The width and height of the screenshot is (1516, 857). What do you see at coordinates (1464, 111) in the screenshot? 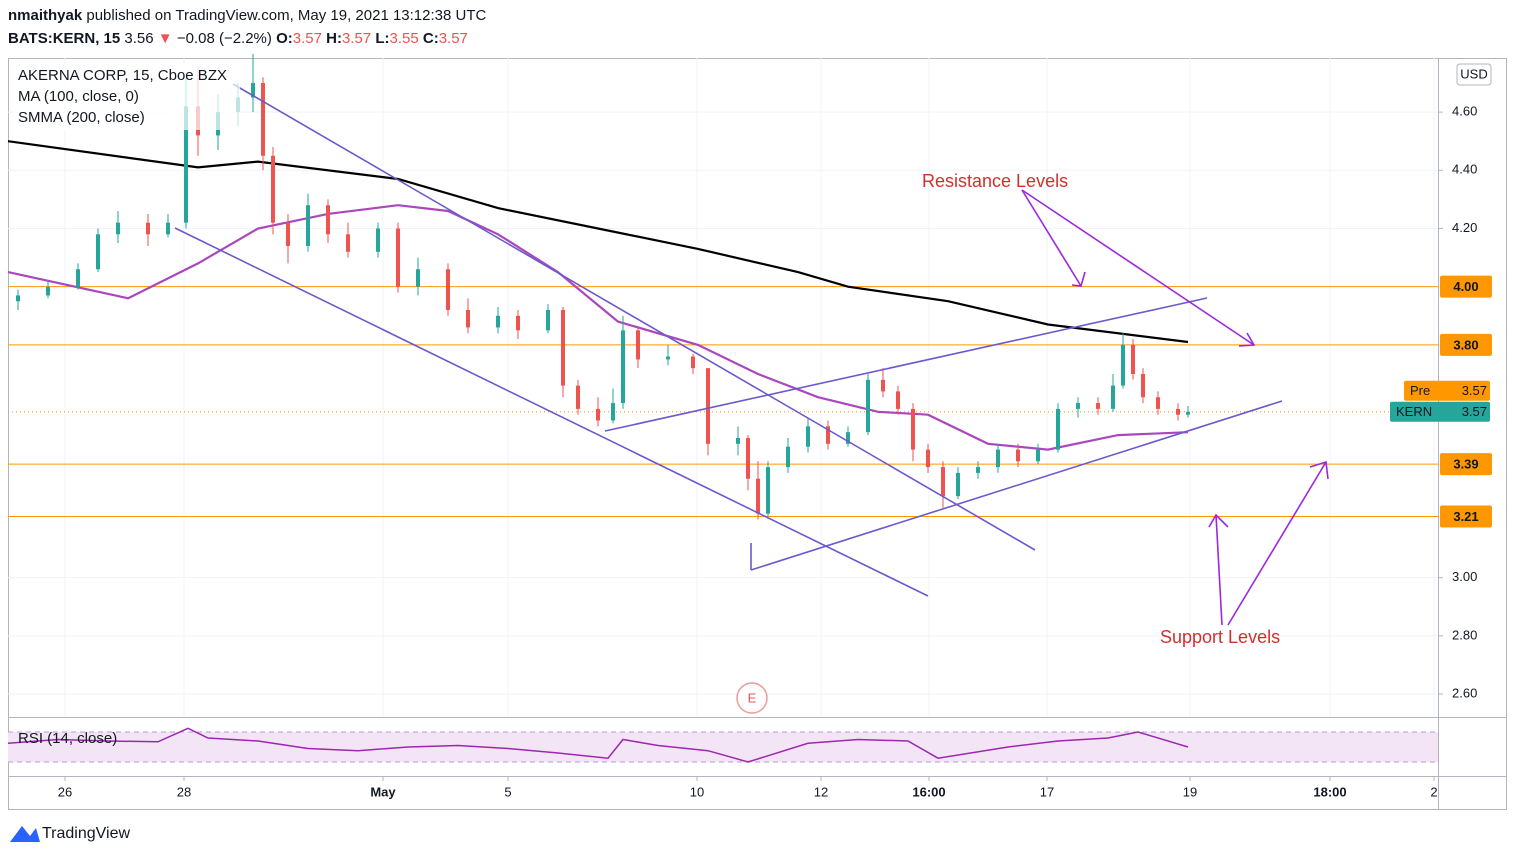
I see `y-tick-label: 4.60` at bounding box center [1464, 111].